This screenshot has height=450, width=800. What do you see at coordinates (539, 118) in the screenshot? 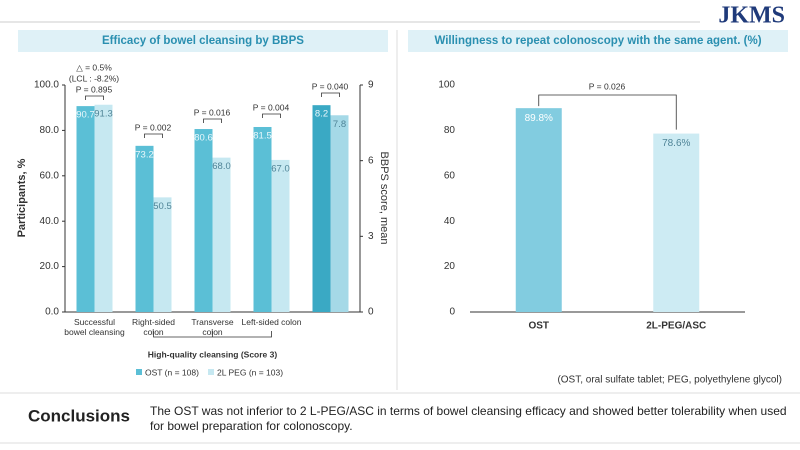
I see `value-label: 89.8%` at bounding box center [539, 118].